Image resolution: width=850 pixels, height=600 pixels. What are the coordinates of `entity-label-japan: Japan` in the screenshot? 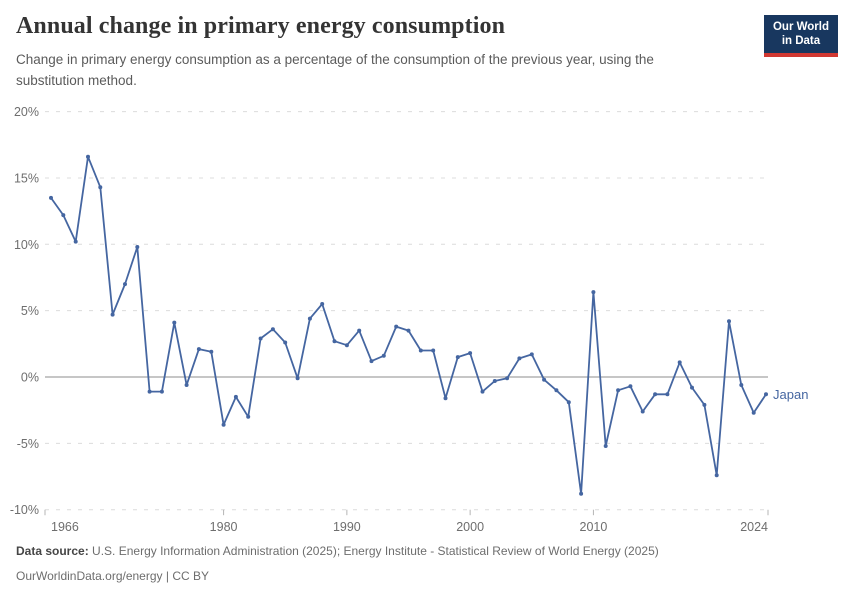 It's located at (790, 394).